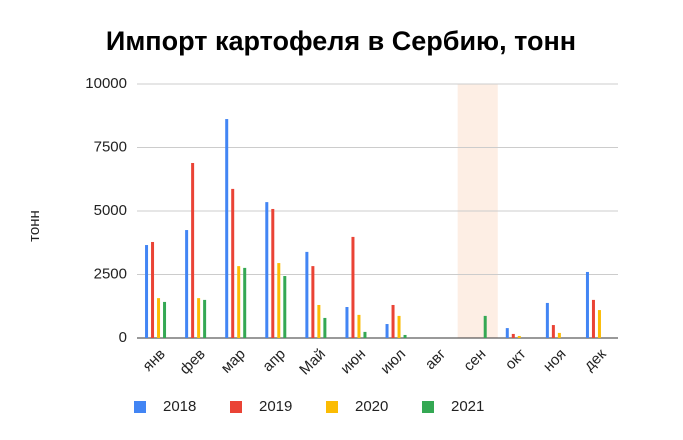 This screenshot has height=440, width=683. I want to click on x-tick-label: мар, so click(233, 361).